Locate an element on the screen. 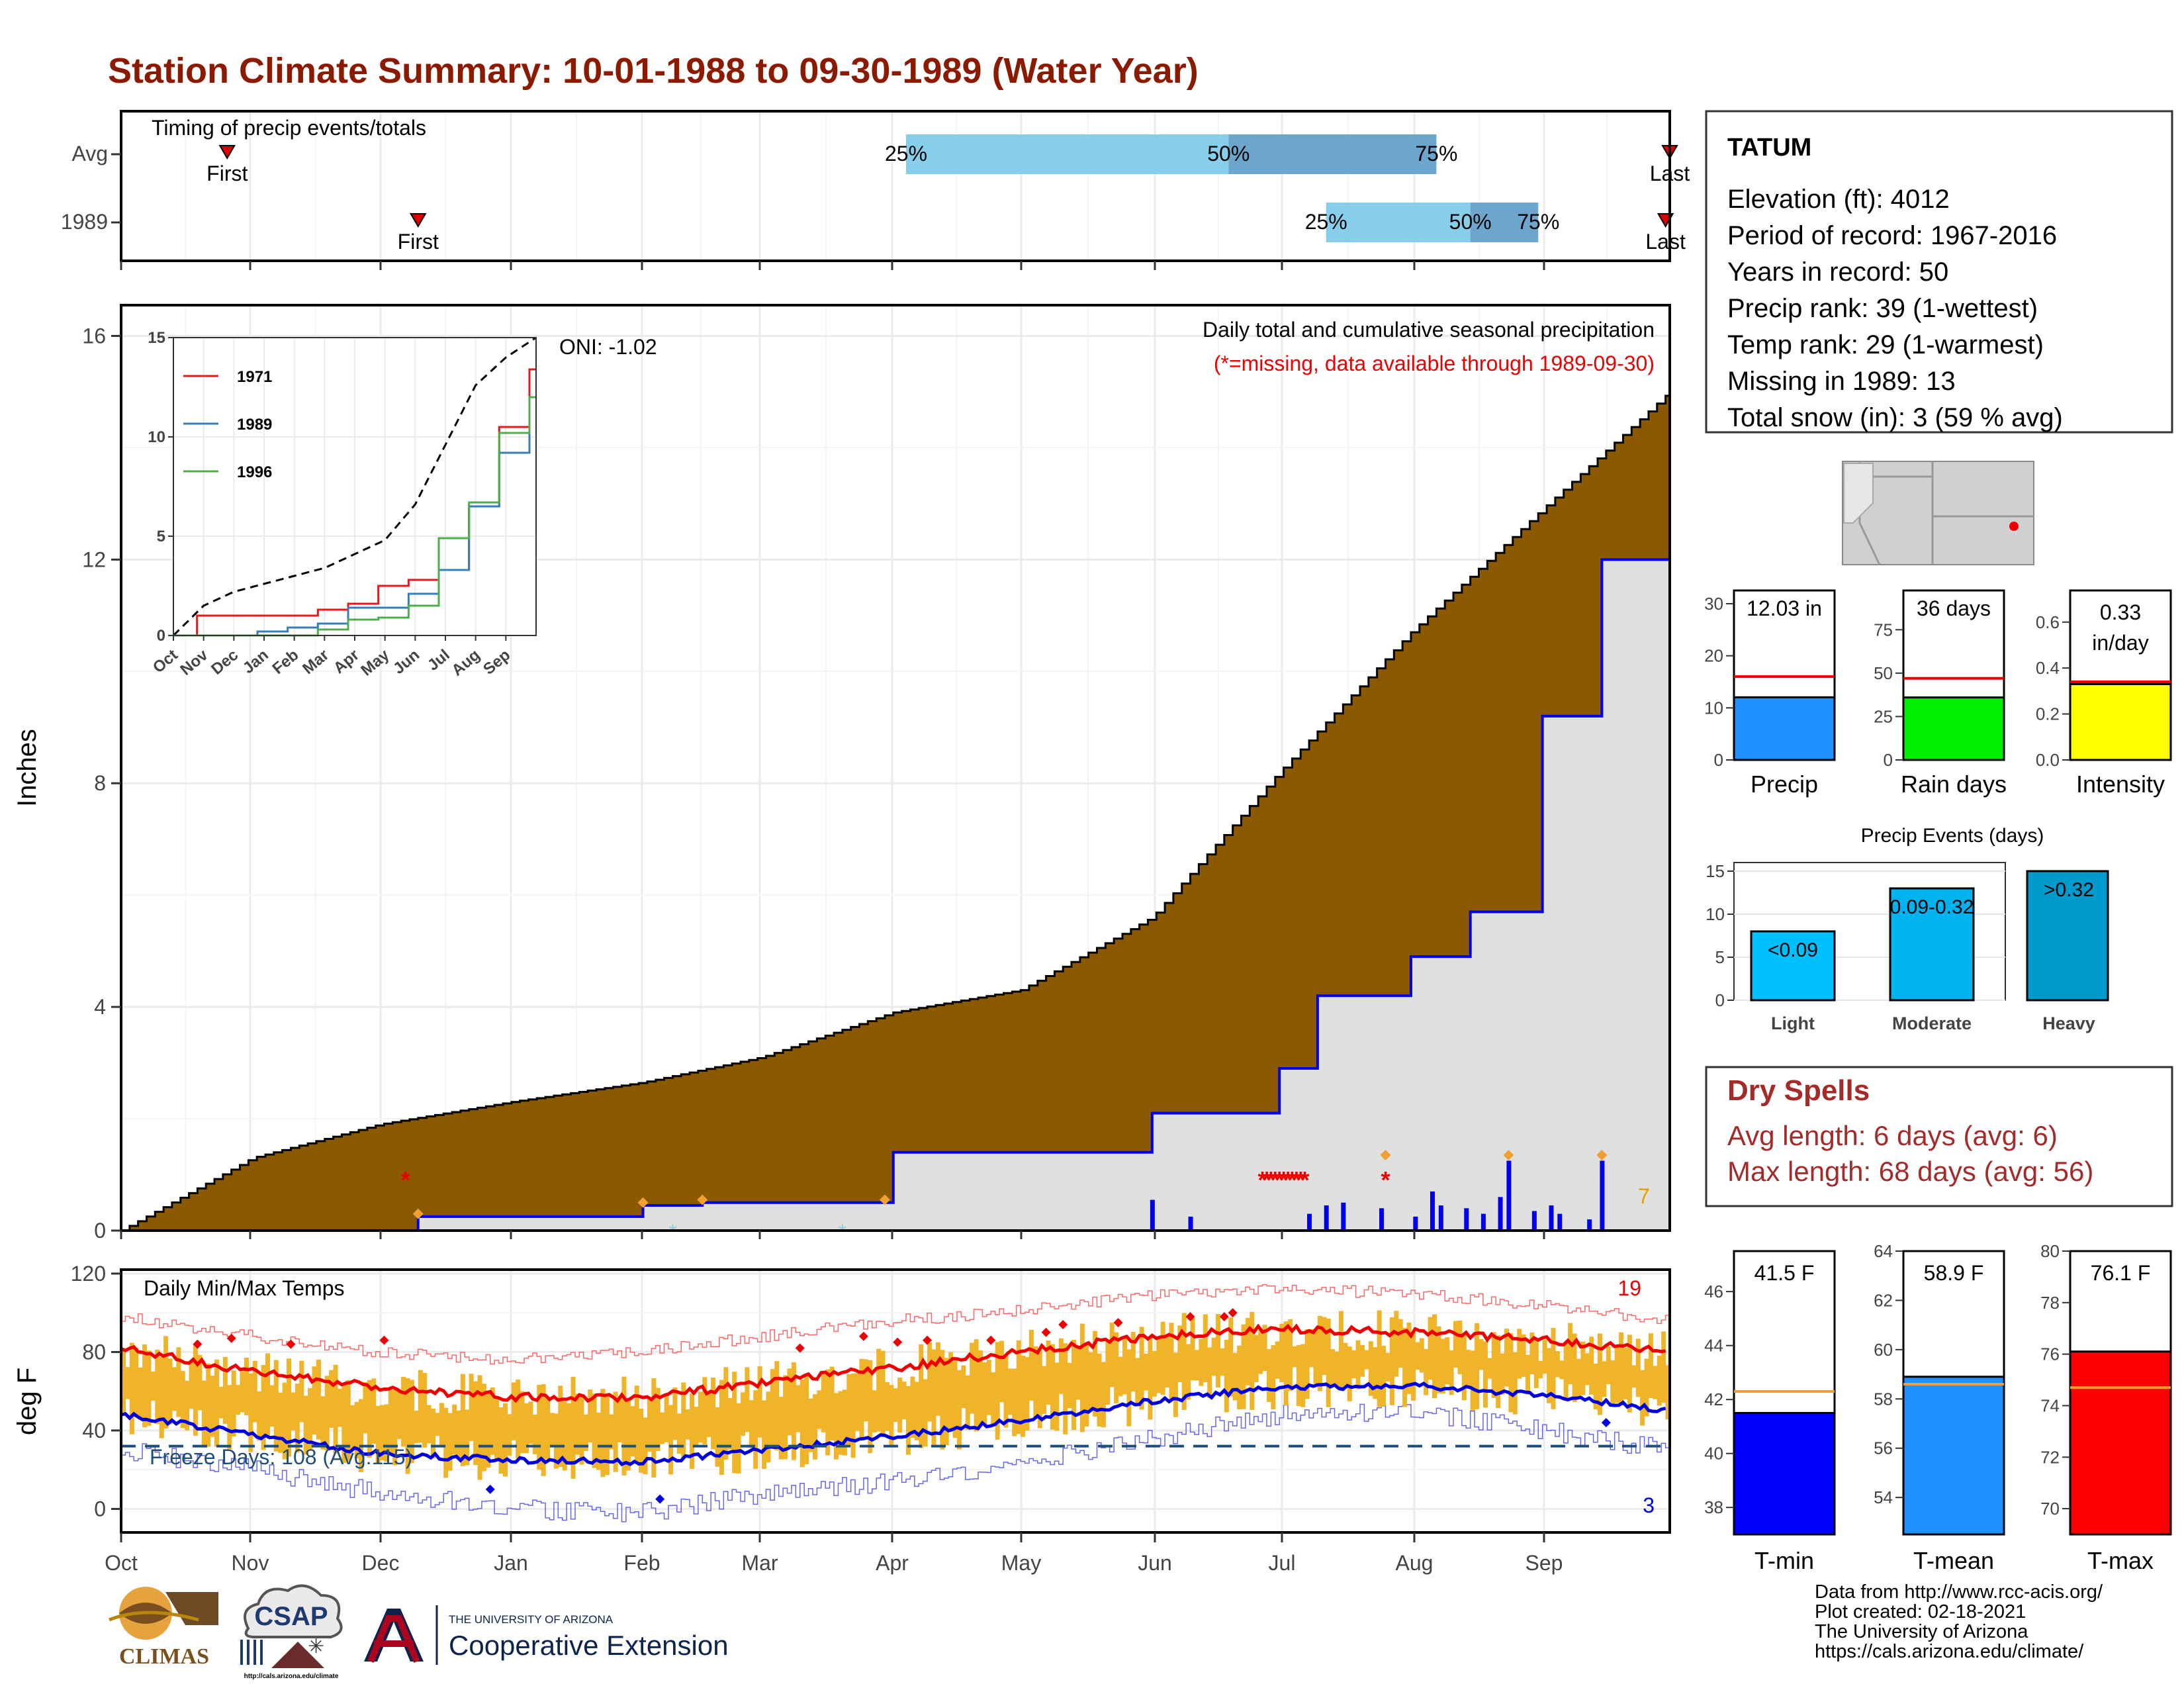 Image resolution: width=2184 pixels, height=1688 pixels. snow-marker: * is located at coordinates (842, 1232).